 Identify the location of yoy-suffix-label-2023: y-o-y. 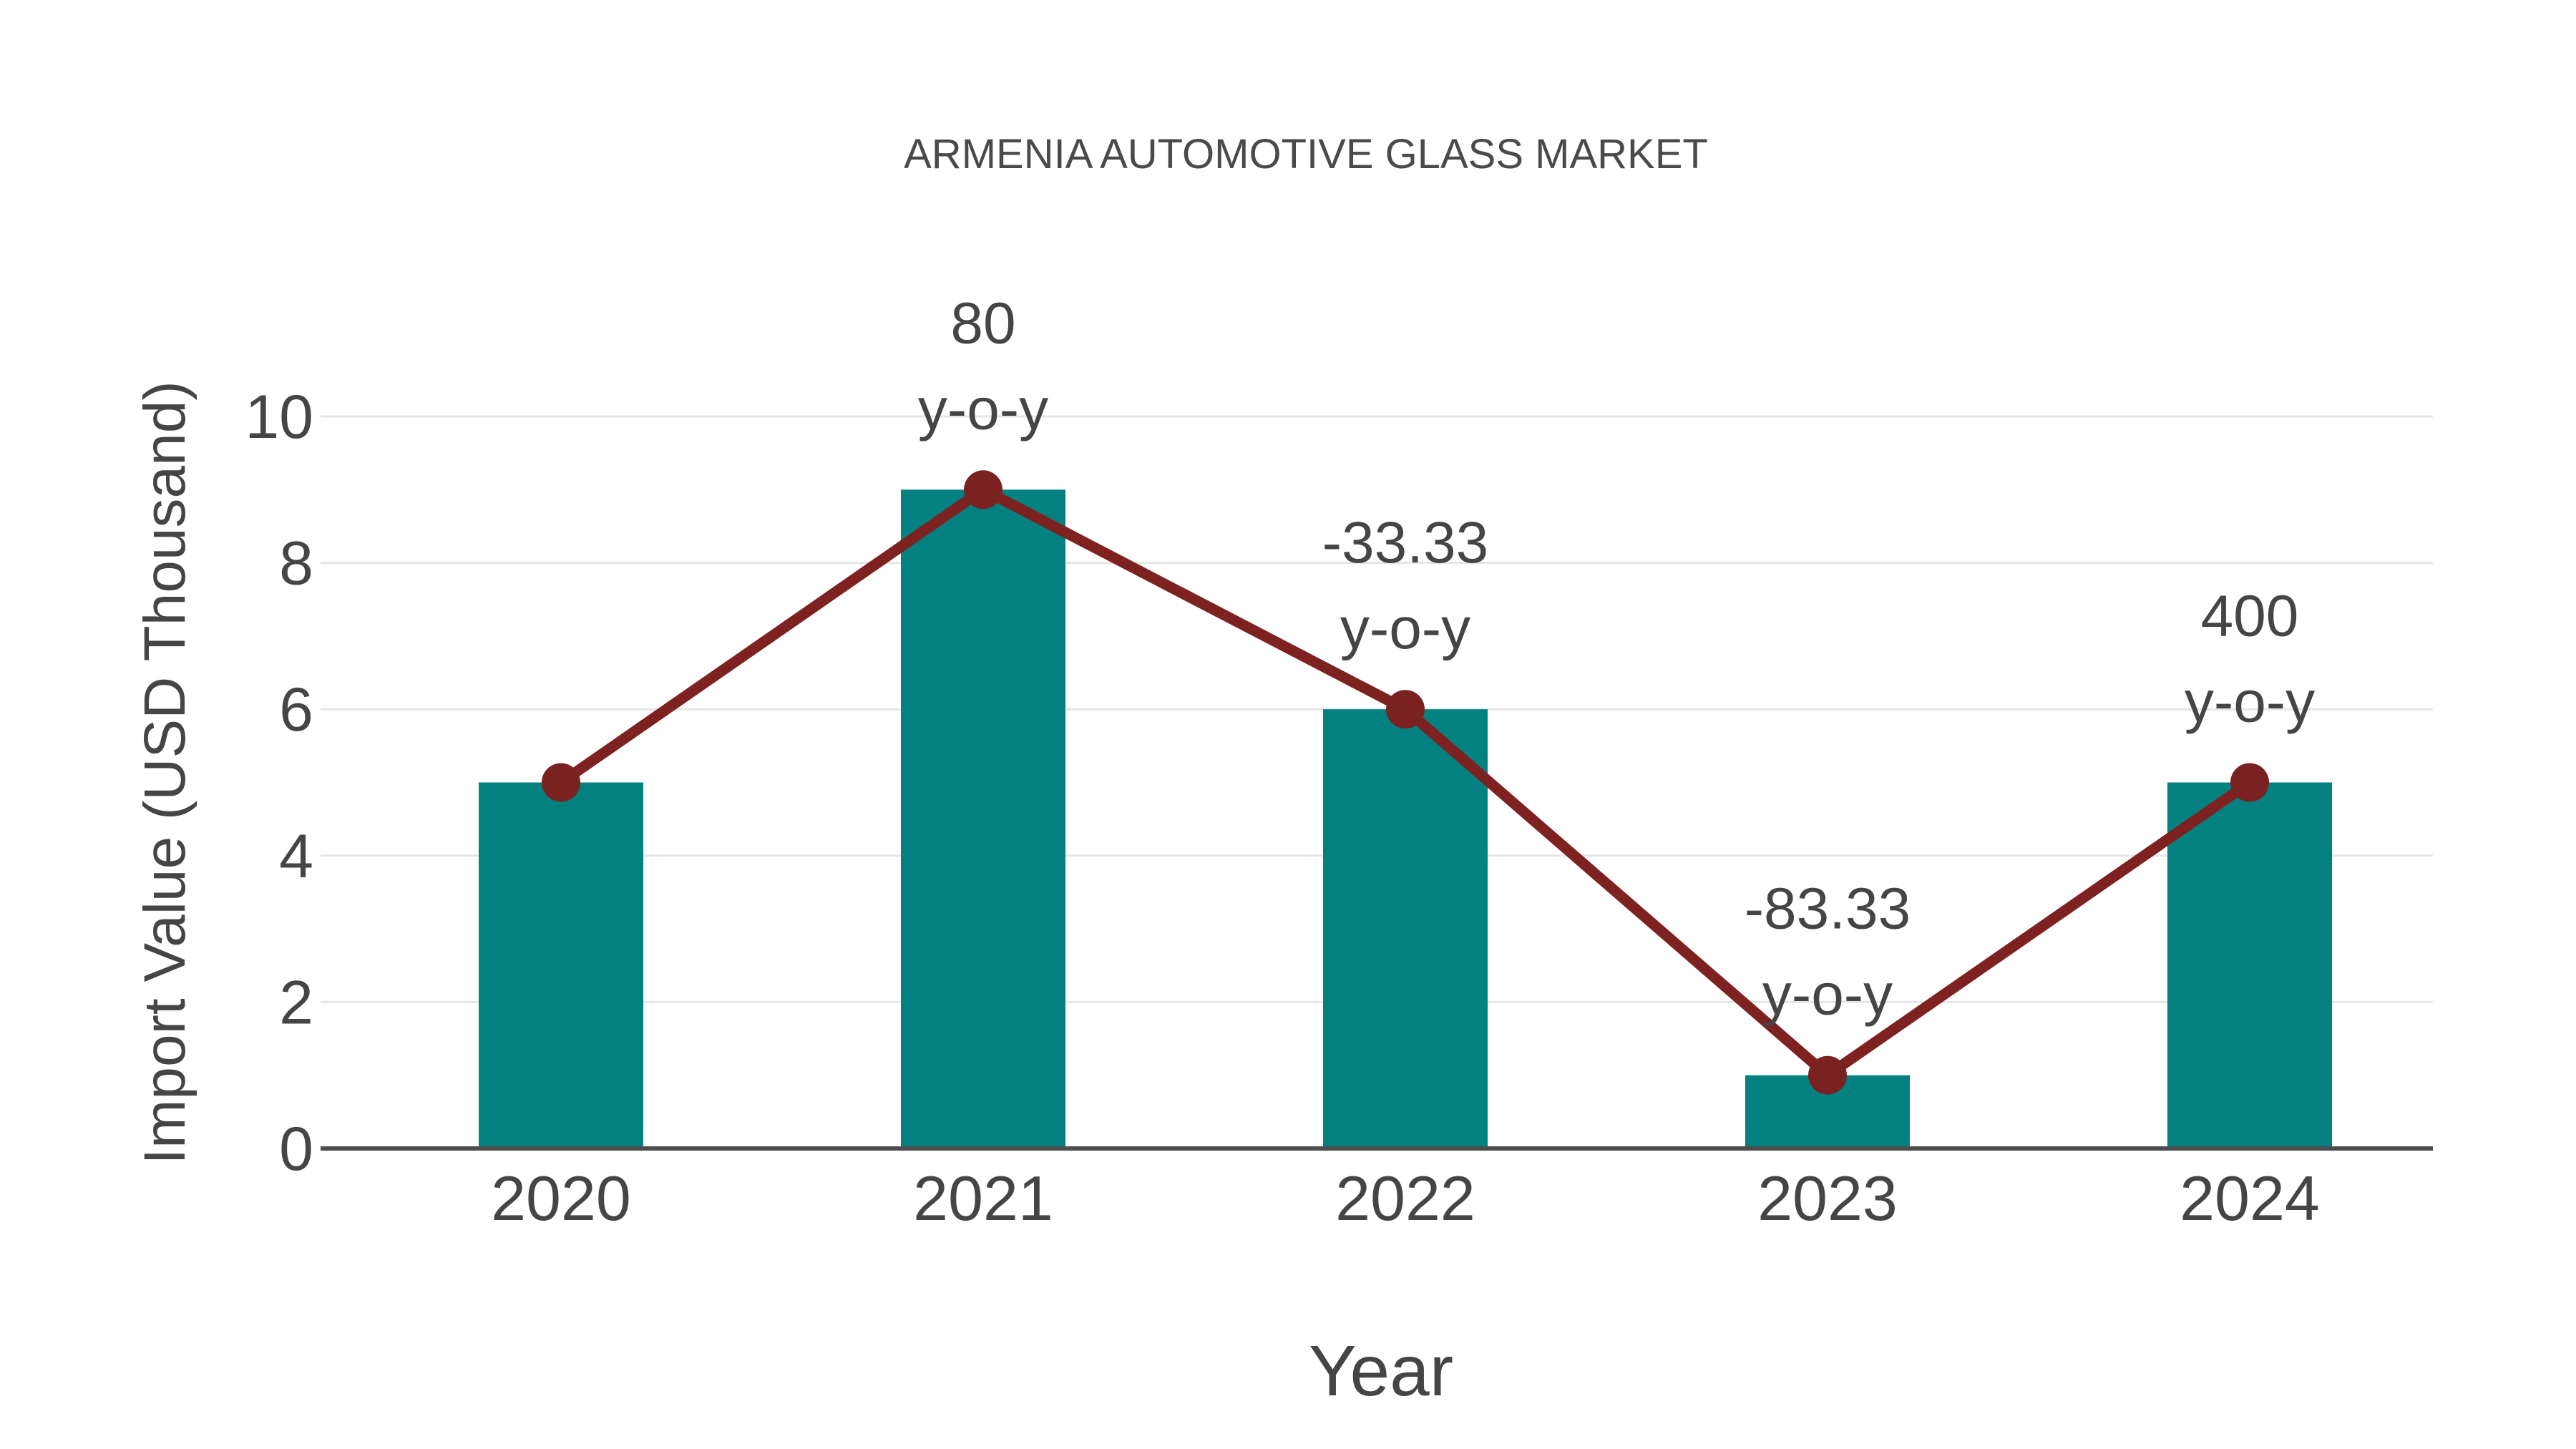
(1827, 995).